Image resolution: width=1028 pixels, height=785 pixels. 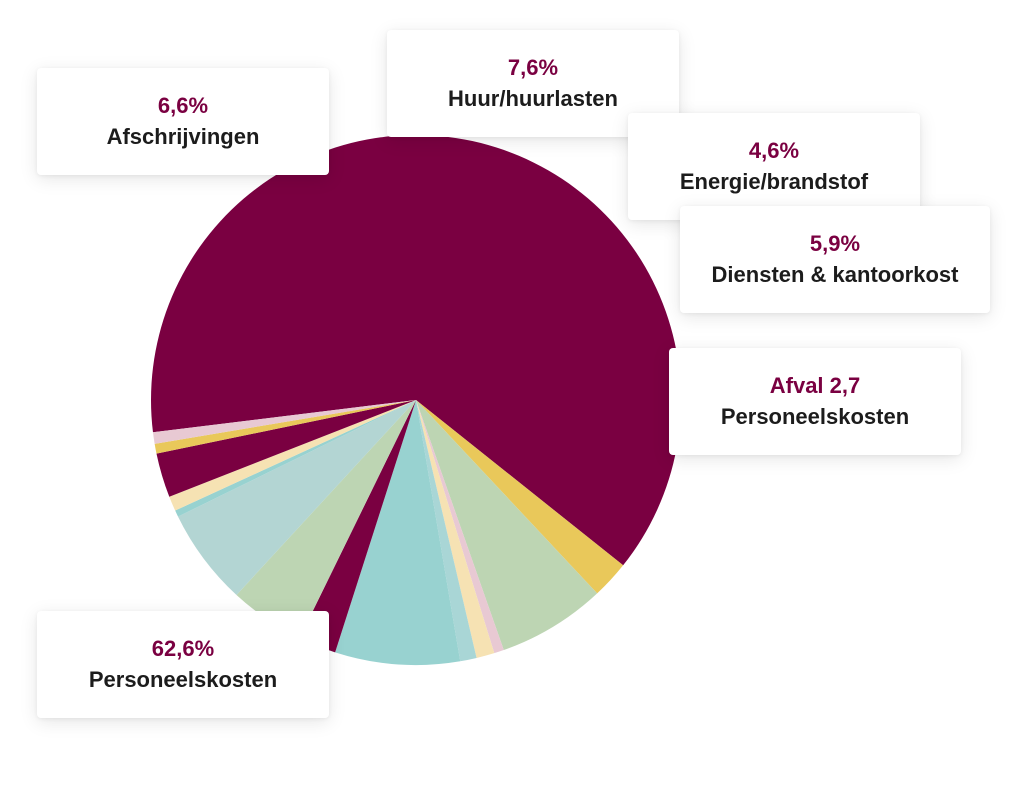 I want to click on slice-label-name: Huur/huurlasten, so click(x=533, y=98).